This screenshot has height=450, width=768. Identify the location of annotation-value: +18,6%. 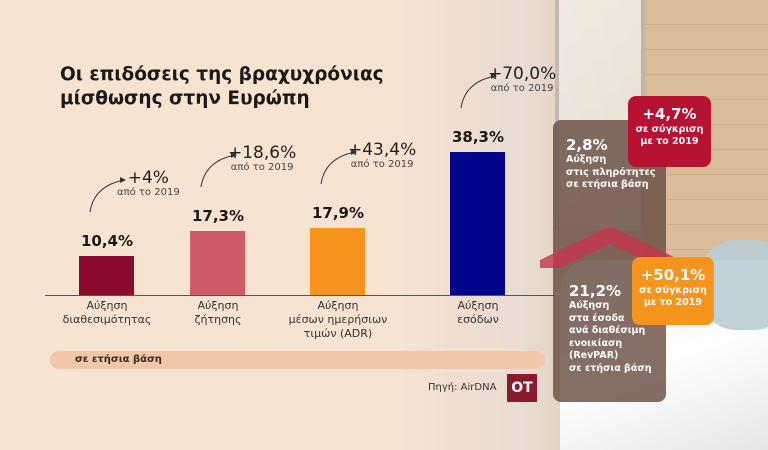
(262, 152).